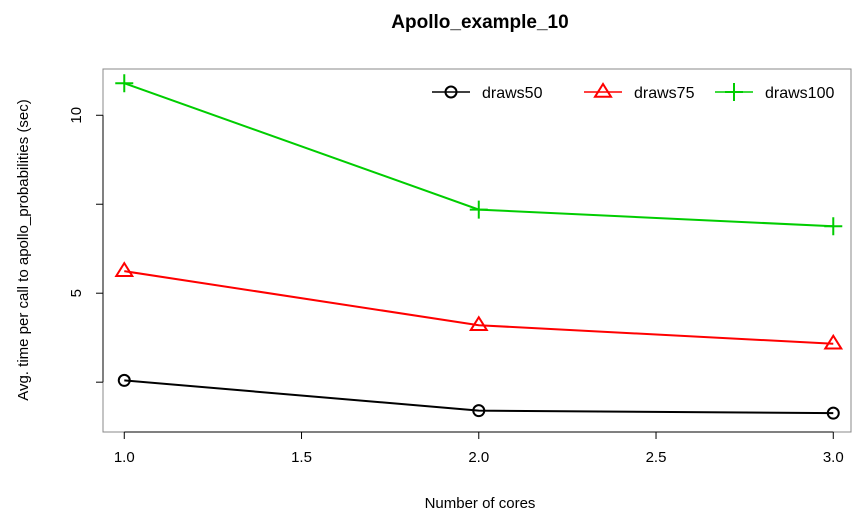 The image size is (862, 529). What do you see at coordinates (833, 457) in the screenshot?
I see `x-tick-label: 3.0` at bounding box center [833, 457].